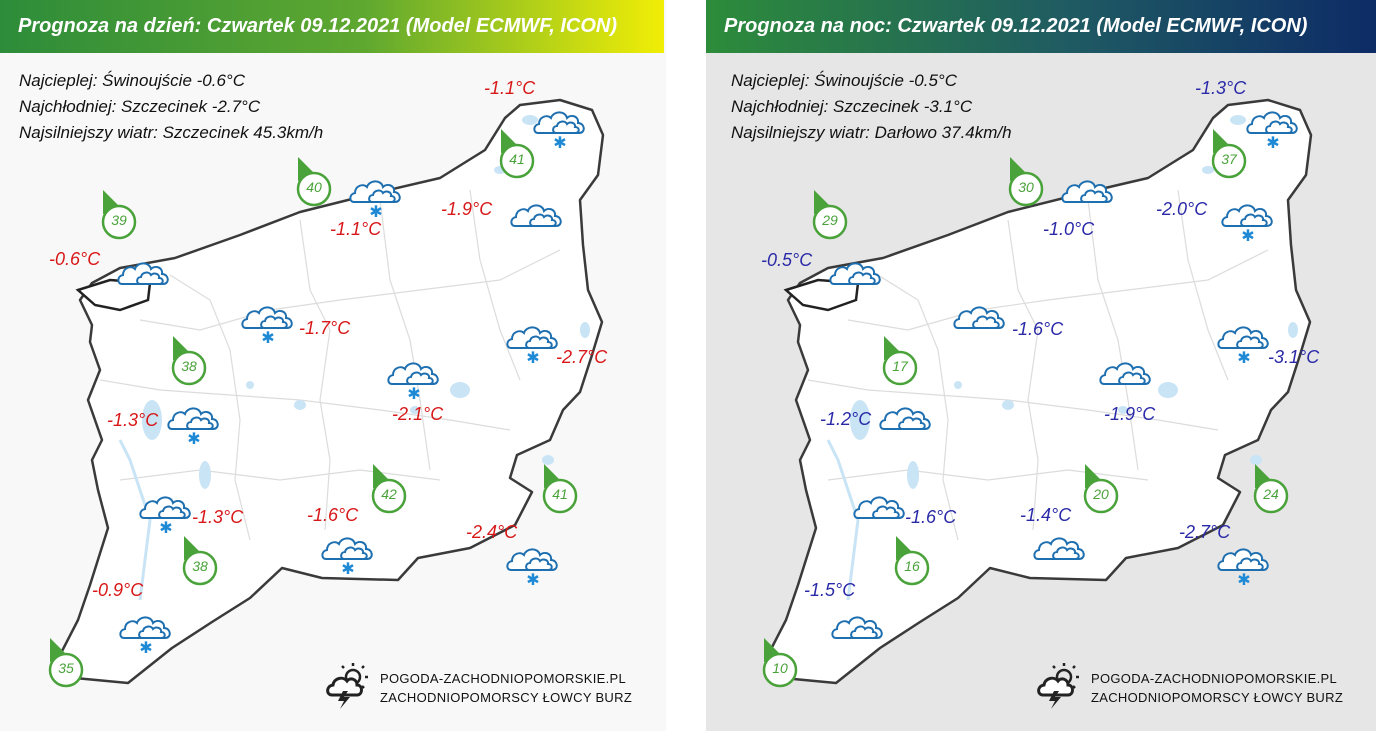 The image size is (1376, 731). Describe the element at coordinates (140, 106) in the screenshot. I see `coldest-text: Najchłodniej: Szczecinek -2.7°C` at that location.